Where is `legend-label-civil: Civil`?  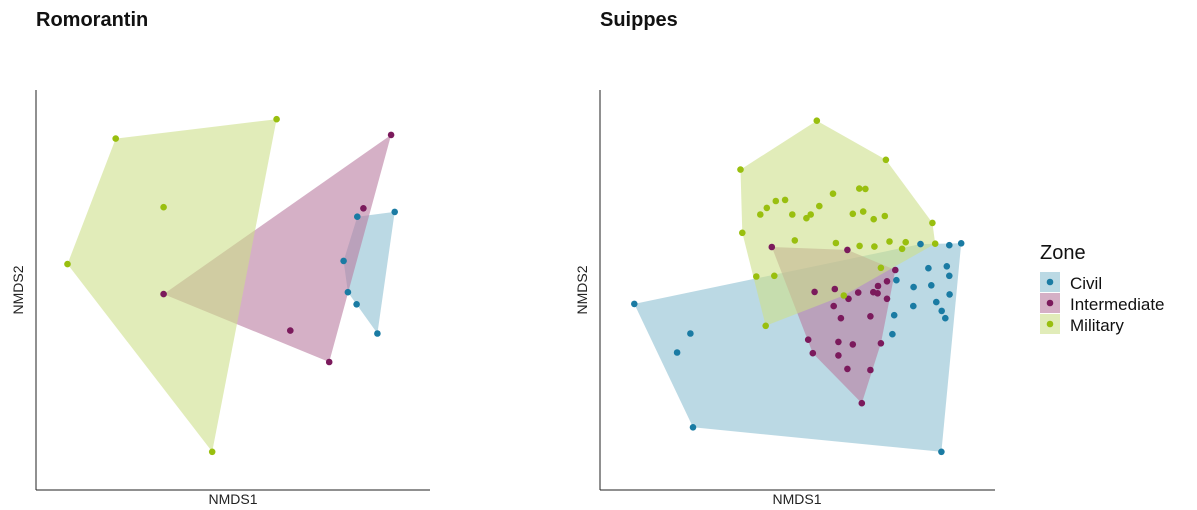
legend-label-civil: Civil is located at coordinates (1086, 283).